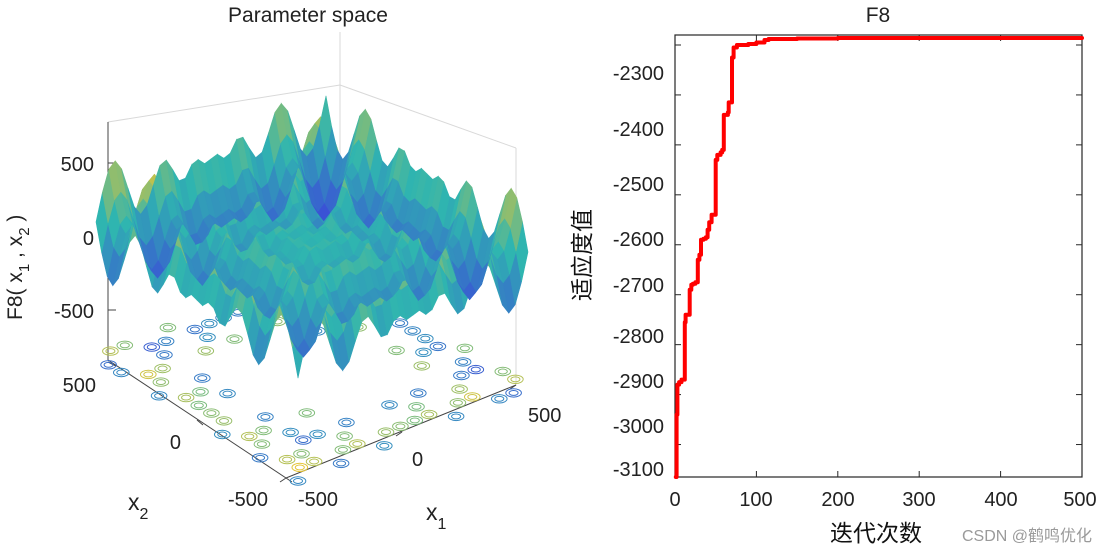 This screenshot has width=1107, height=552. What do you see at coordinates (638, 427) in the screenshot?
I see `y-tick-label: -3000` at bounding box center [638, 427].